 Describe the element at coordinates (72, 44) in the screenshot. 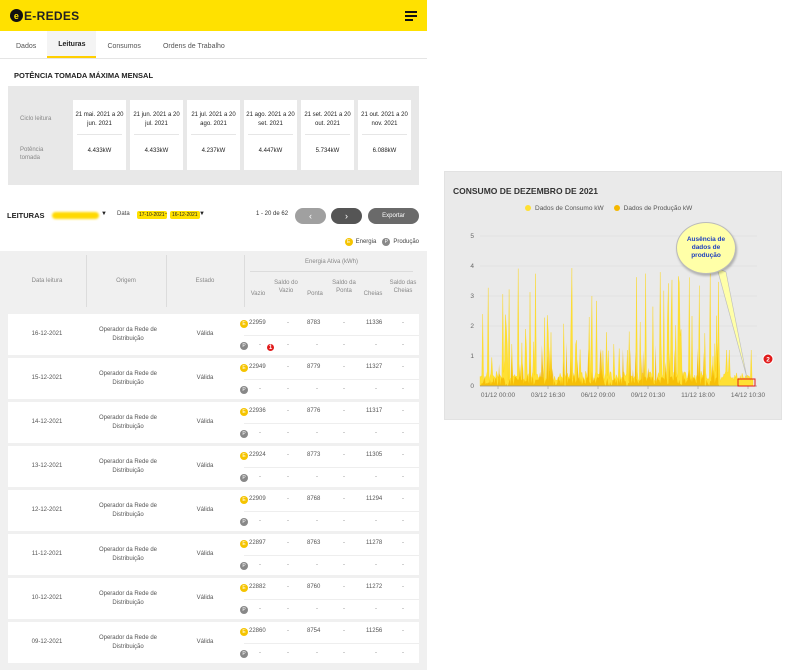

I see `tab-leituras: Leituras` at that location.